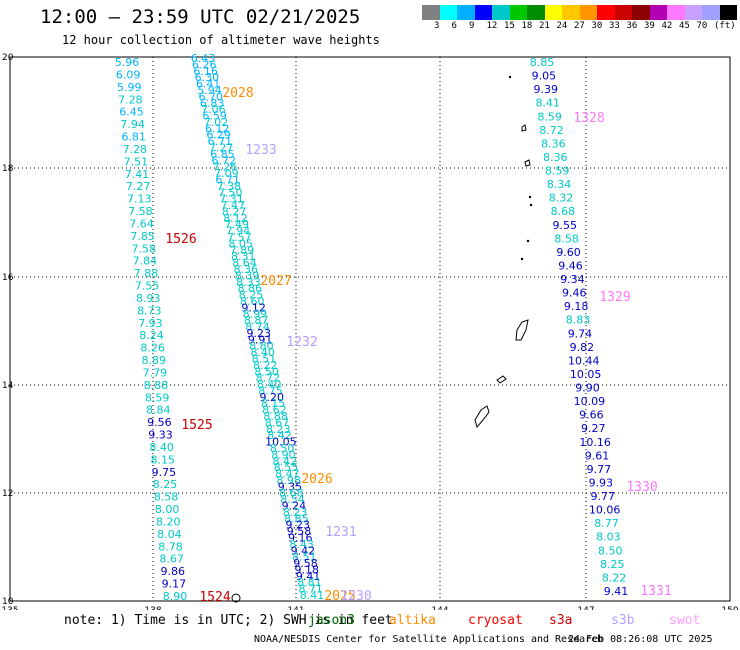 The image size is (740, 650). I want to click on lon-label: 150, so click(729, 608).